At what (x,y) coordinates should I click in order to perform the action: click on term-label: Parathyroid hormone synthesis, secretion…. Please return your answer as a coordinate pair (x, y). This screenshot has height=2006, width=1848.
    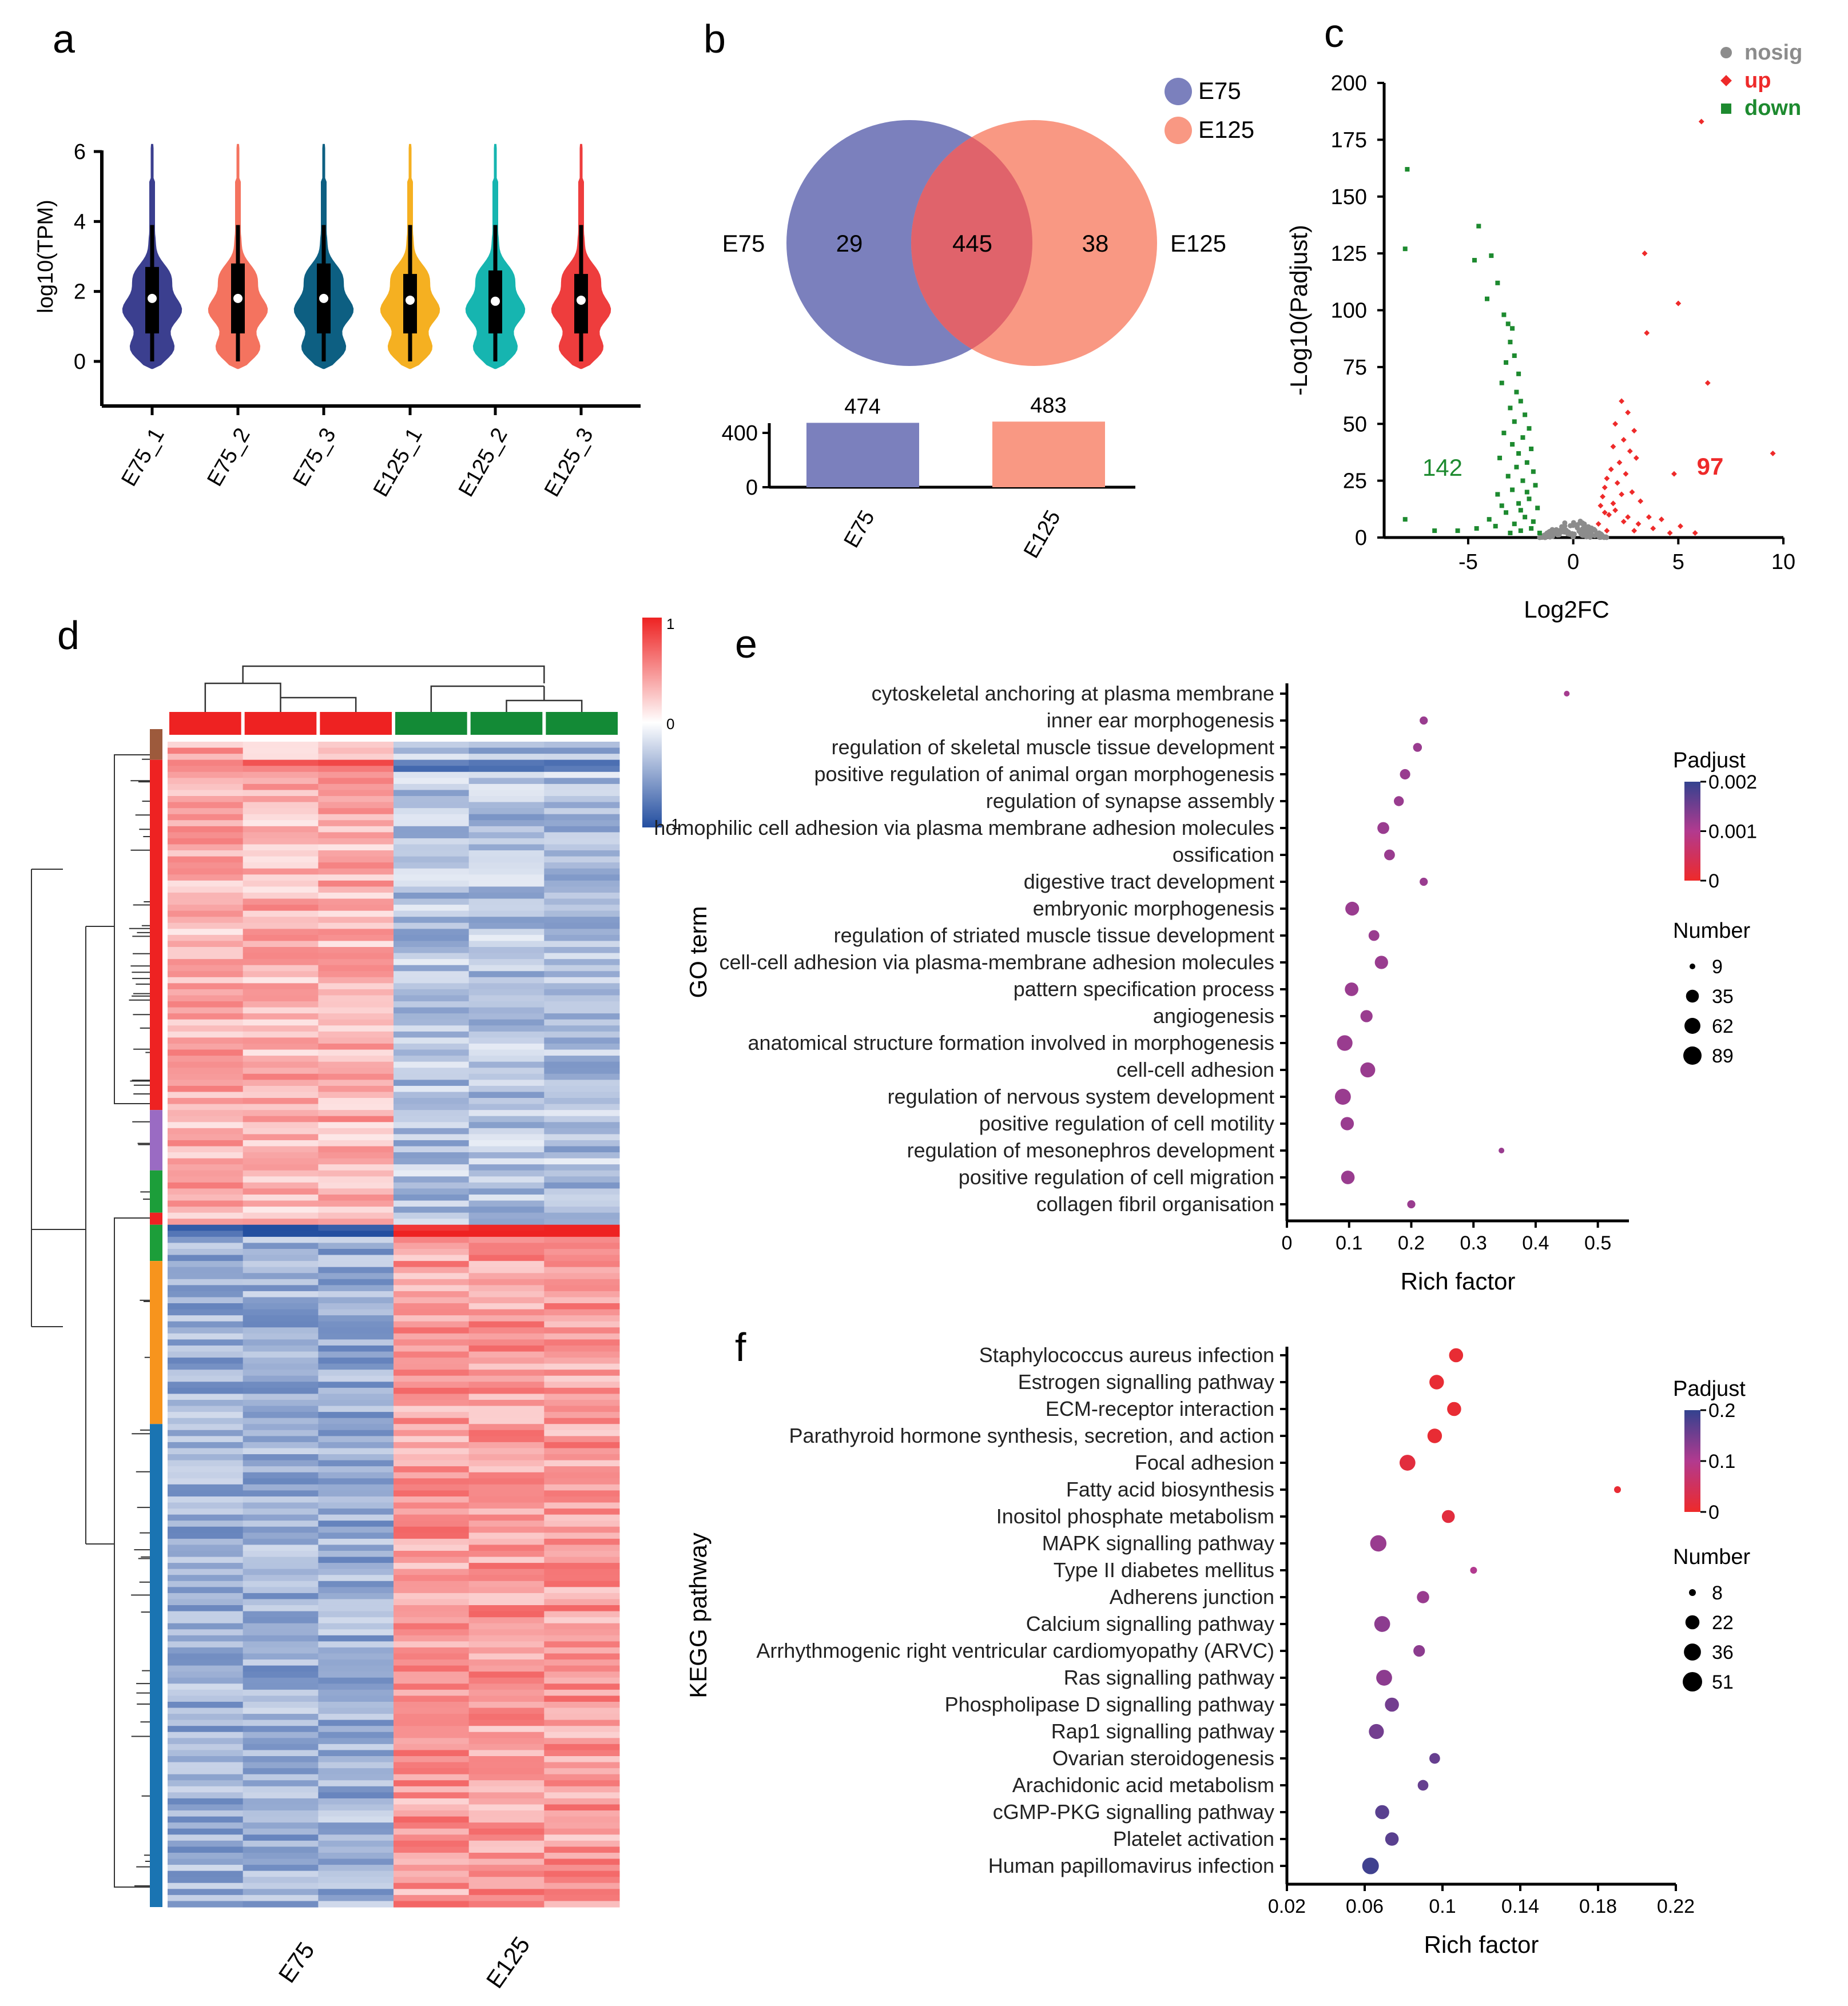
    Looking at the image, I should click on (1031, 1435).